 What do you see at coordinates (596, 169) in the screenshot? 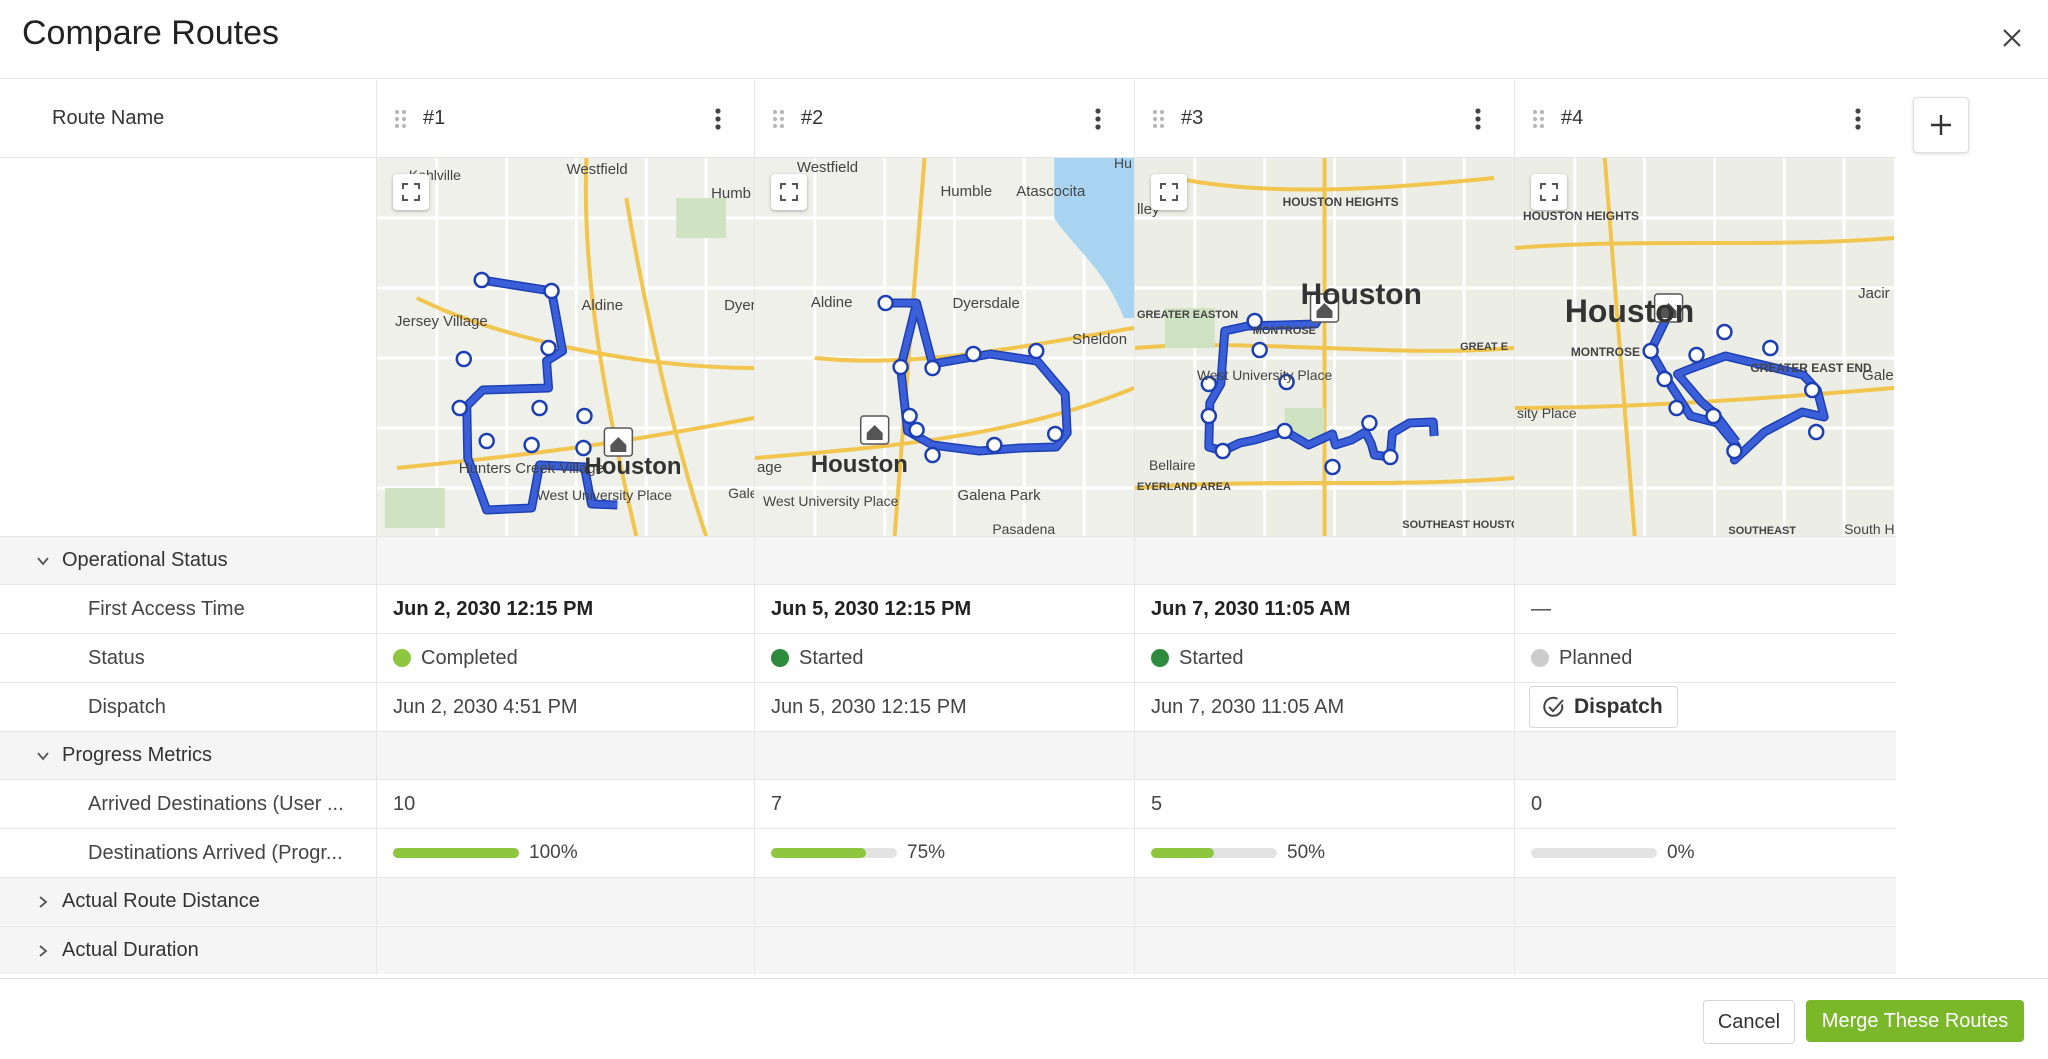
I see `map-label: Westfield` at bounding box center [596, 169].